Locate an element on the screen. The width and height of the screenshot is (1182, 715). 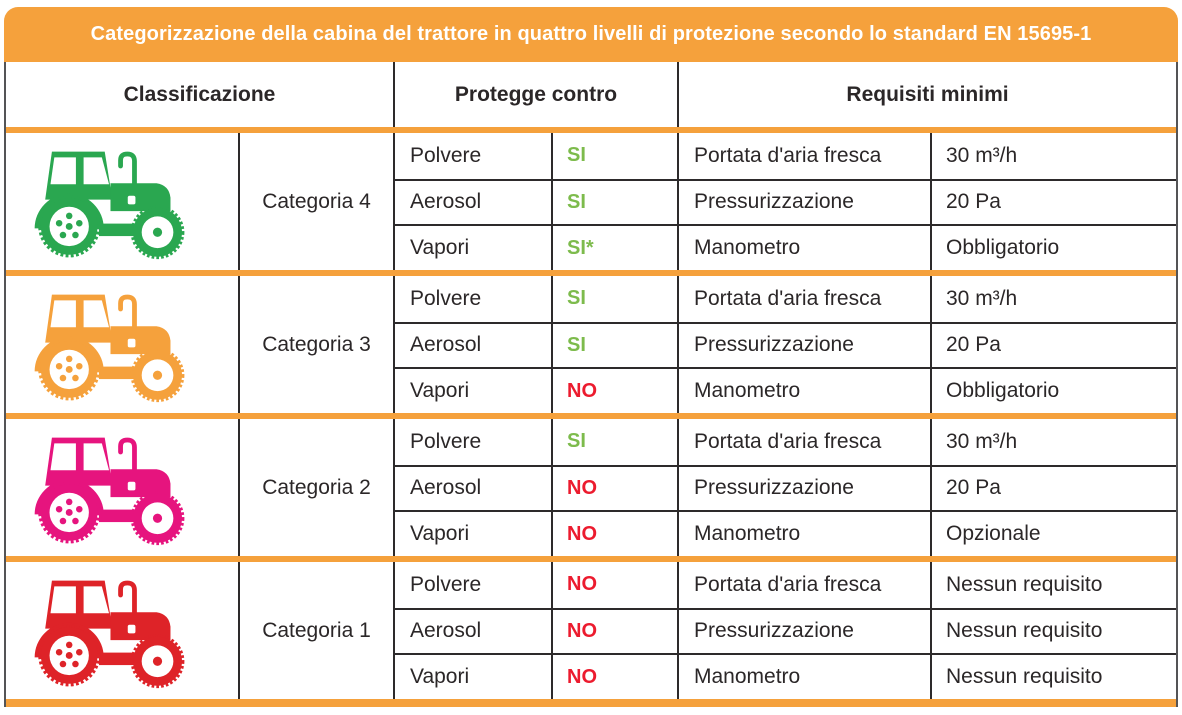
category-label: Categoria 2 is located at coordinates (315, 487).